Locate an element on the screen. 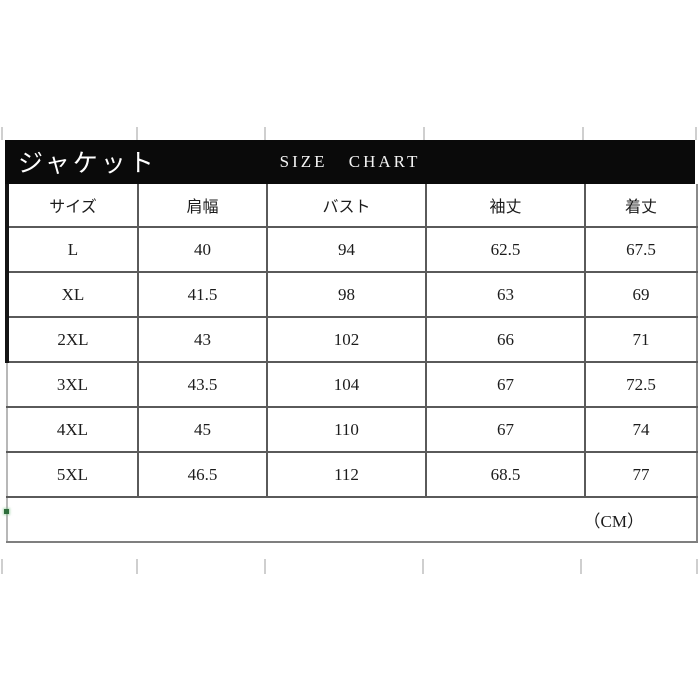 The height and width of the screenshot is (700, 700). cell-bust: 112 is located at coordinates (346, 474).